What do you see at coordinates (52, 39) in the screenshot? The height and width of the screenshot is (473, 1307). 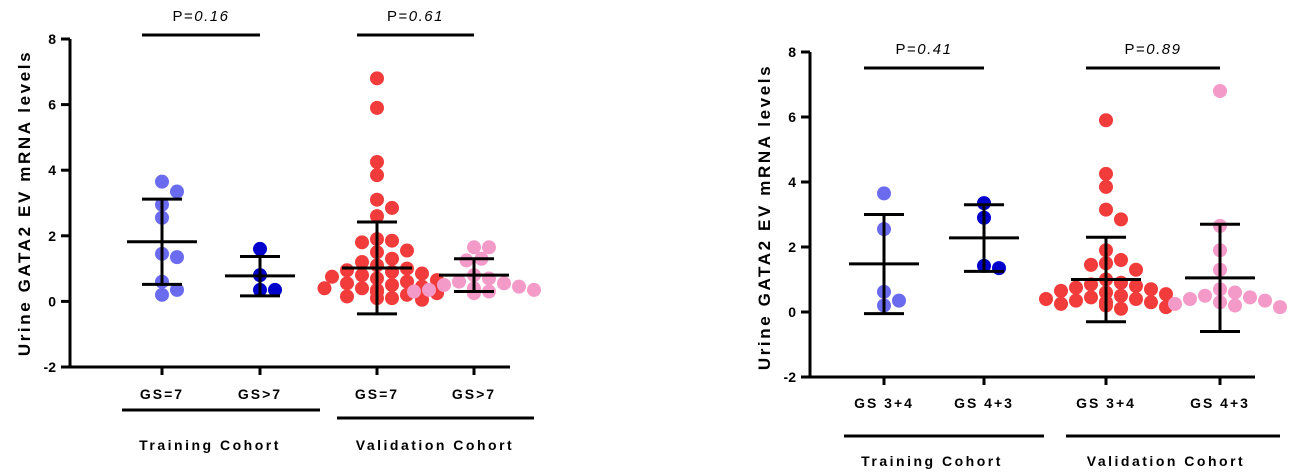 I see `y-tick-label: 8` at bounding box center [52, 39].